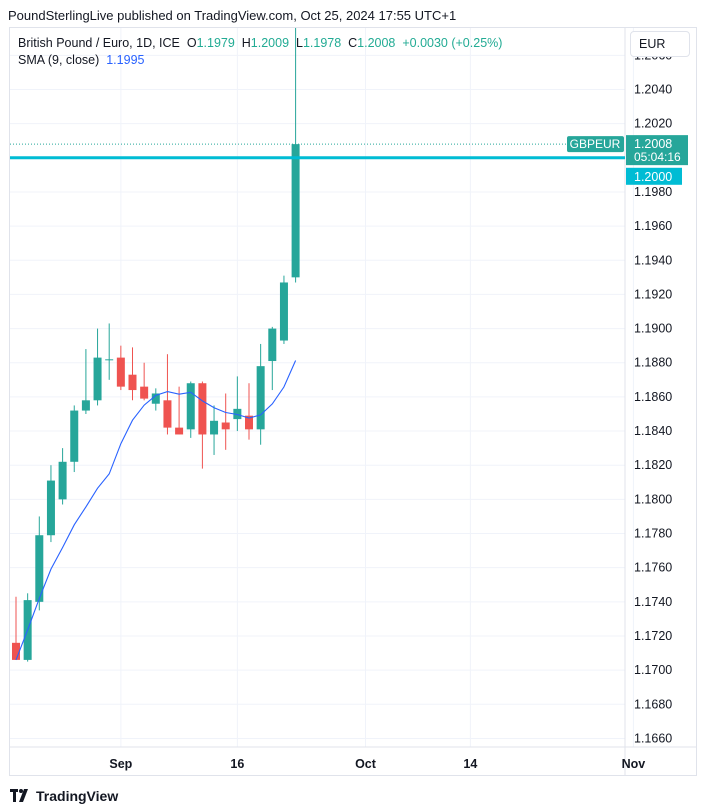 This screenshot has height=812, width=707. Describe the element at coordinates (452, 43) in the screenshot. I see `change-value: +0.0030 (+0.25%)` at that location.